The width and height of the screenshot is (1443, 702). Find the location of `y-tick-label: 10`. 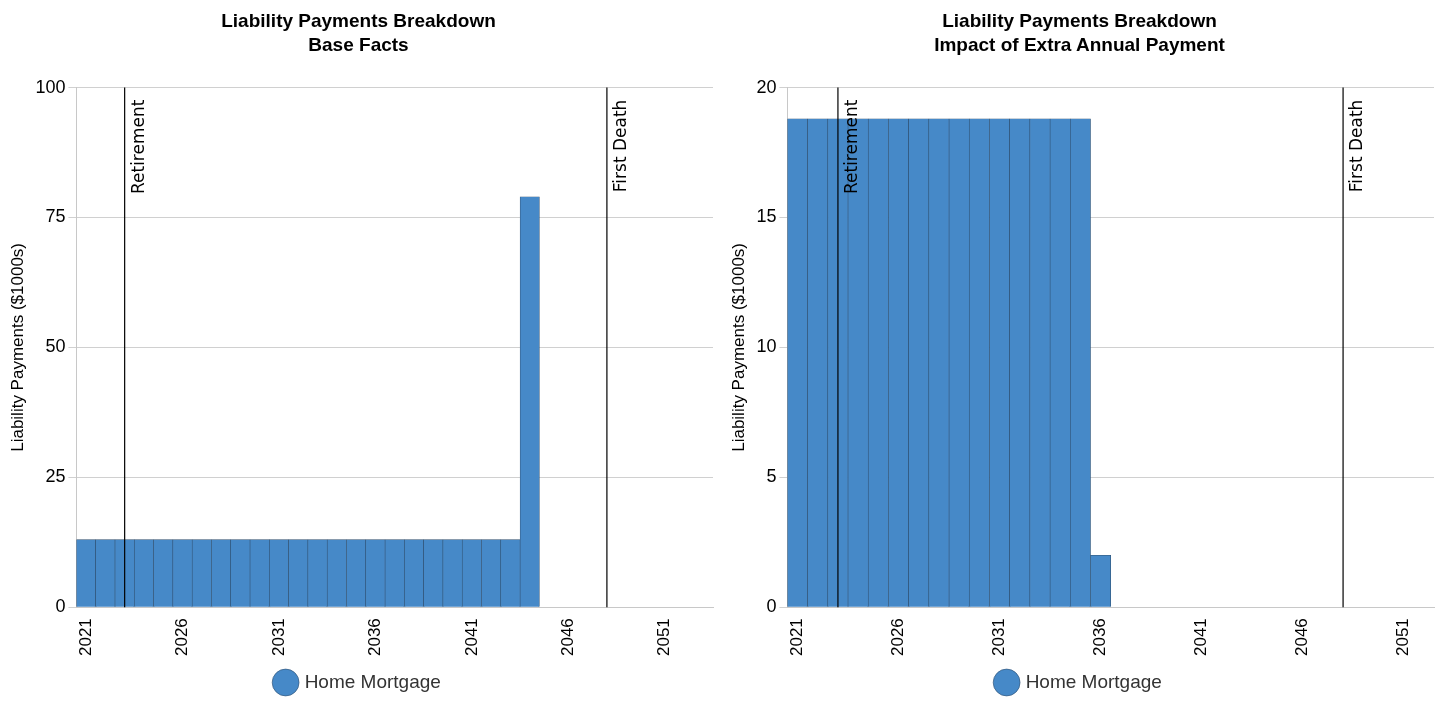

y-tick-label: 10 is located at coordinates (766, 346).